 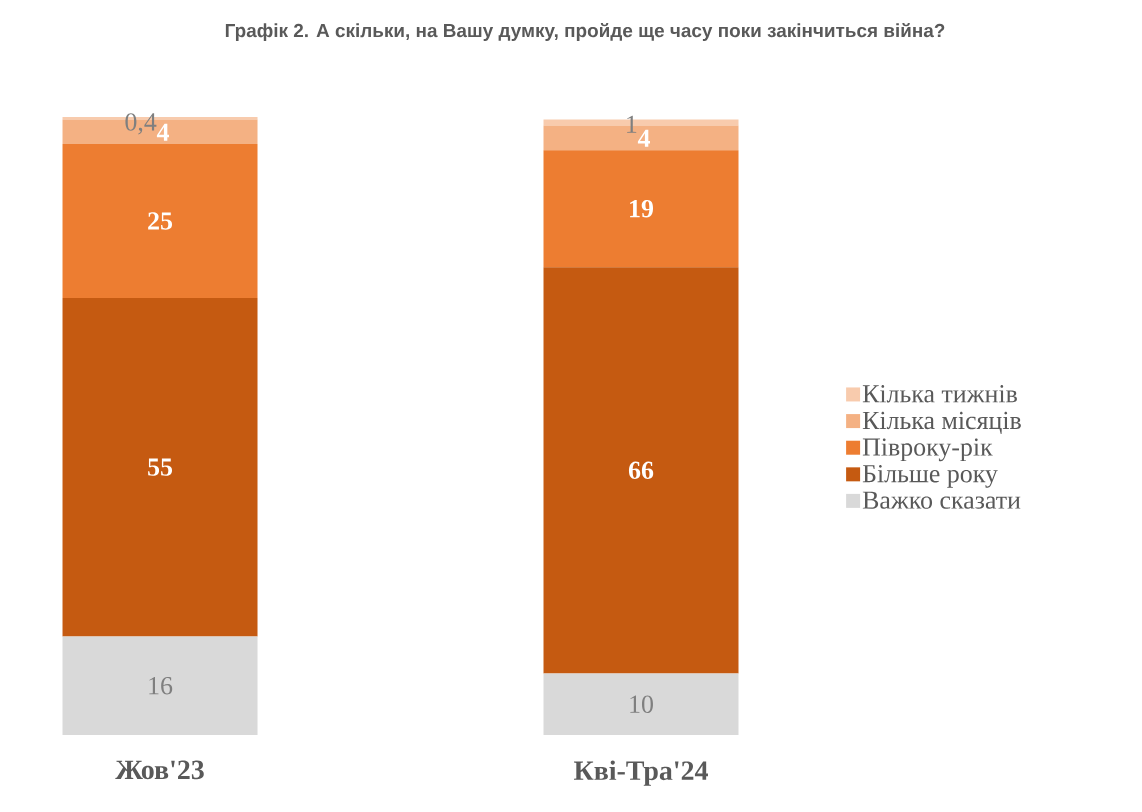 I want to click on data-label: 25, so click(x=160, y=221).